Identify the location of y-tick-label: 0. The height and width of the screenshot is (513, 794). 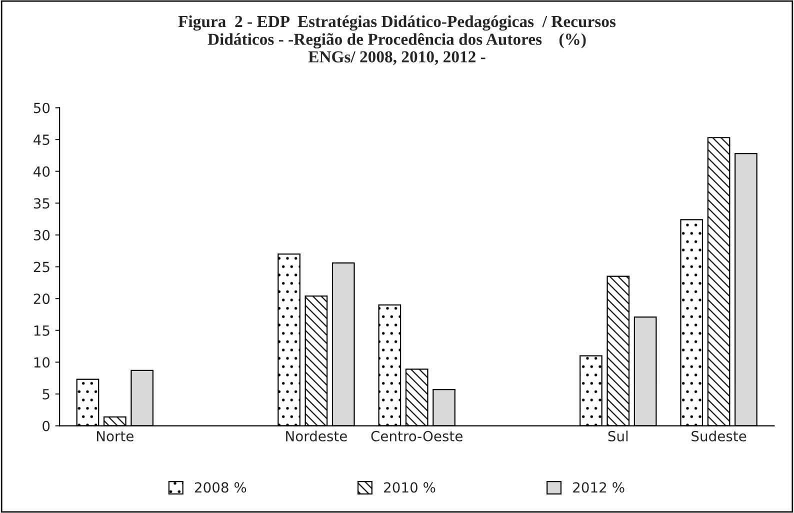
(46, 426).